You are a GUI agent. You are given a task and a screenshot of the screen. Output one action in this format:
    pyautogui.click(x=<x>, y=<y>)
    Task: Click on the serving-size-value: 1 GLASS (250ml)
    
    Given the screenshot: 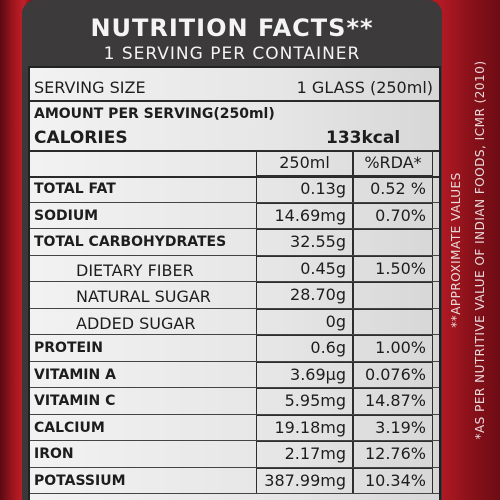 What is the action you would take?
    pyautogui.click(x=364, y=87)
    